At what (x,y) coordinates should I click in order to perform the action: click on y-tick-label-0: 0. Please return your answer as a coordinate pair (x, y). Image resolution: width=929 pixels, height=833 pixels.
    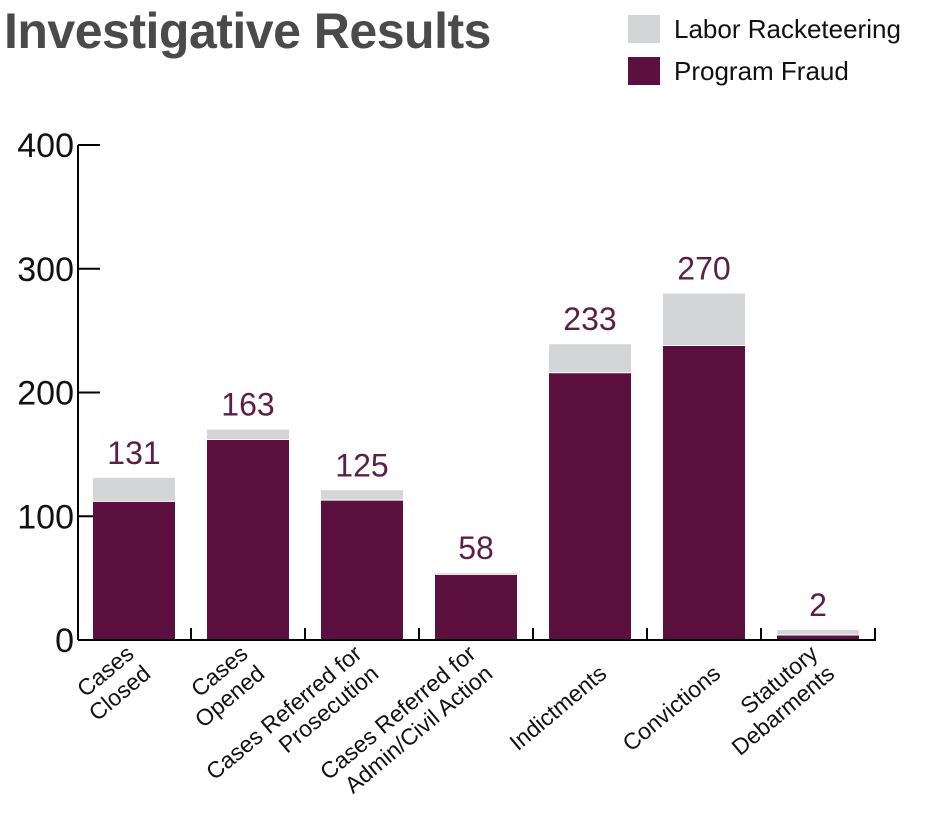
    Looking at the image, I should click on (64, 641).